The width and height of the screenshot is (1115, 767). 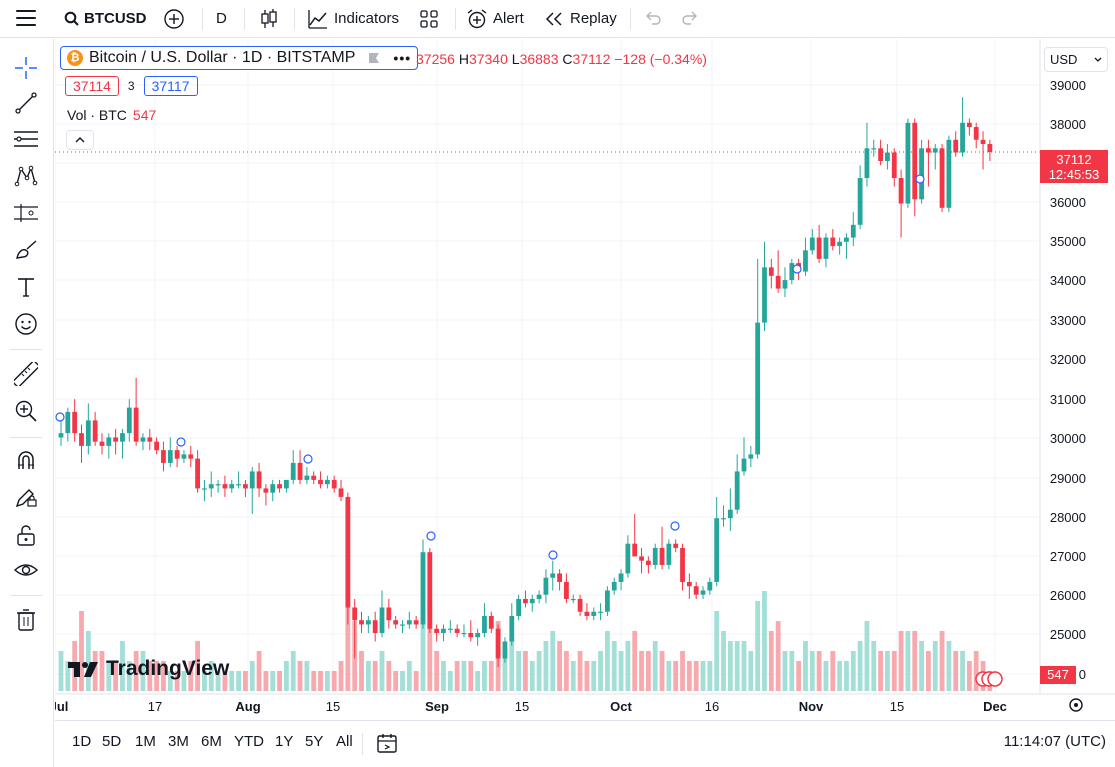 What do you see at coordinates (269, 21) in the screenshot?
I see `chart-type-button` at bounding box center [269, 21].